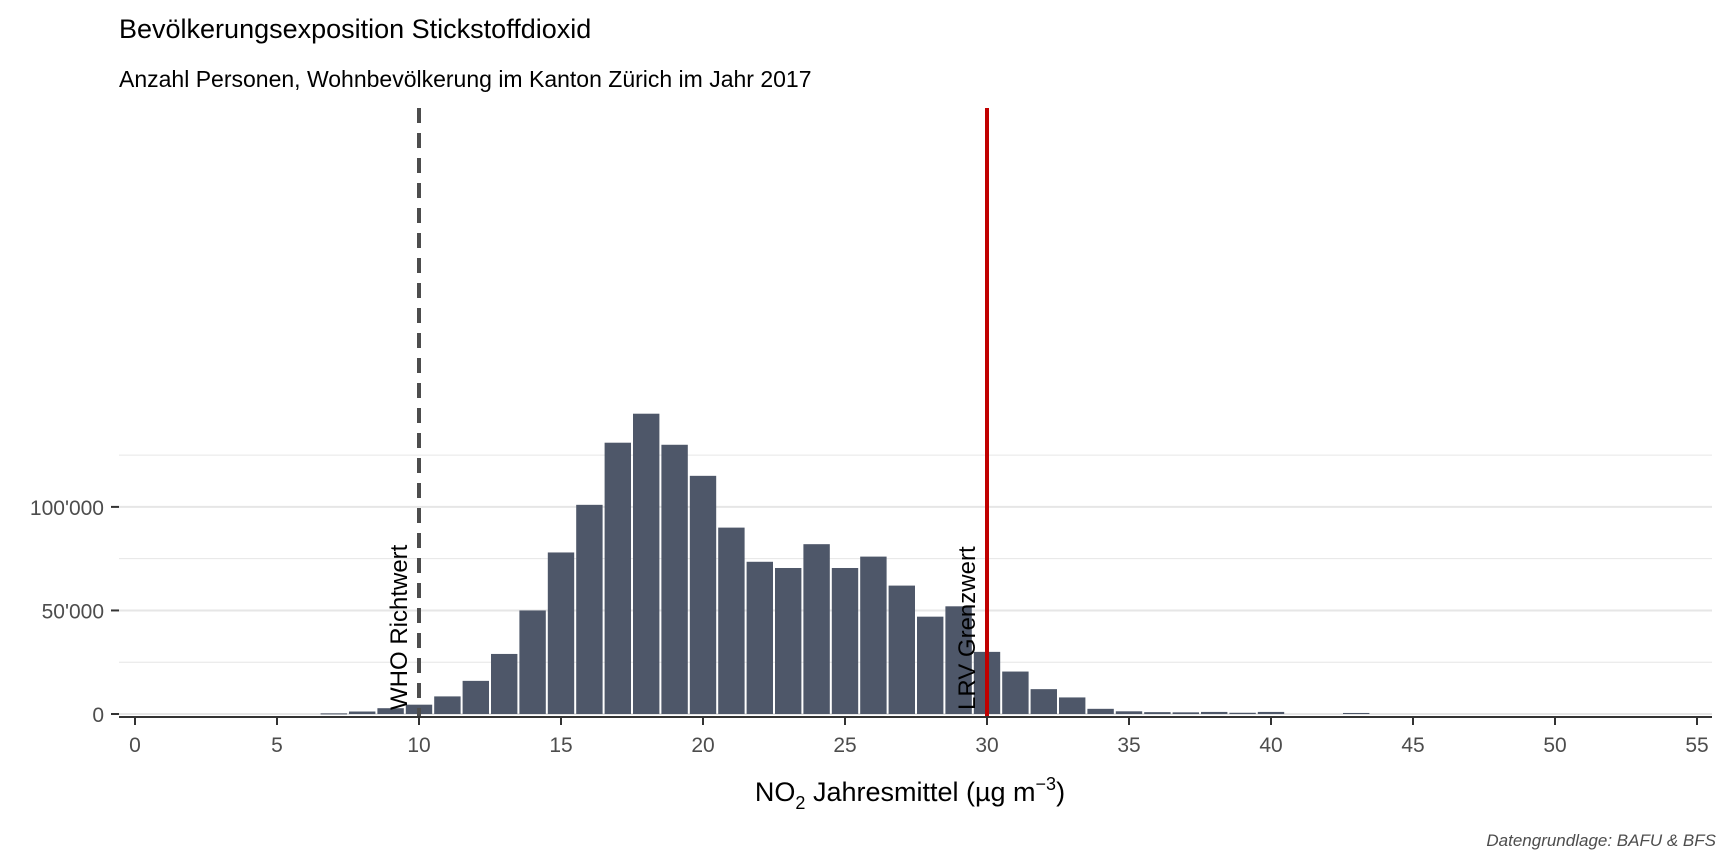  I want to click on x-tick-label: 30, so click(986, 745).